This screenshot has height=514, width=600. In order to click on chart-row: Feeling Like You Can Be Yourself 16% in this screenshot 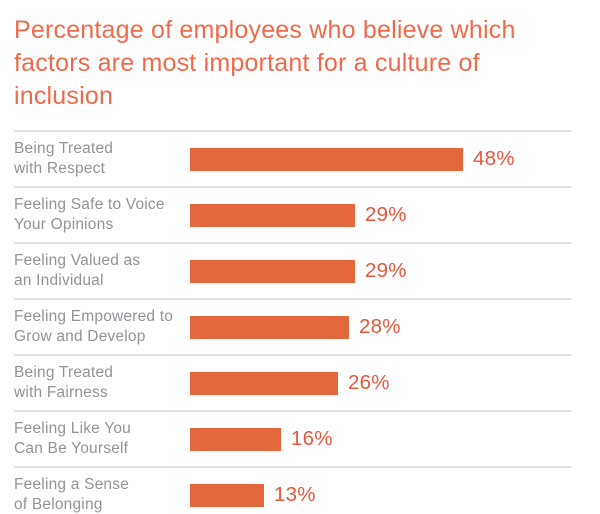, I will do `click(293, 438)`.